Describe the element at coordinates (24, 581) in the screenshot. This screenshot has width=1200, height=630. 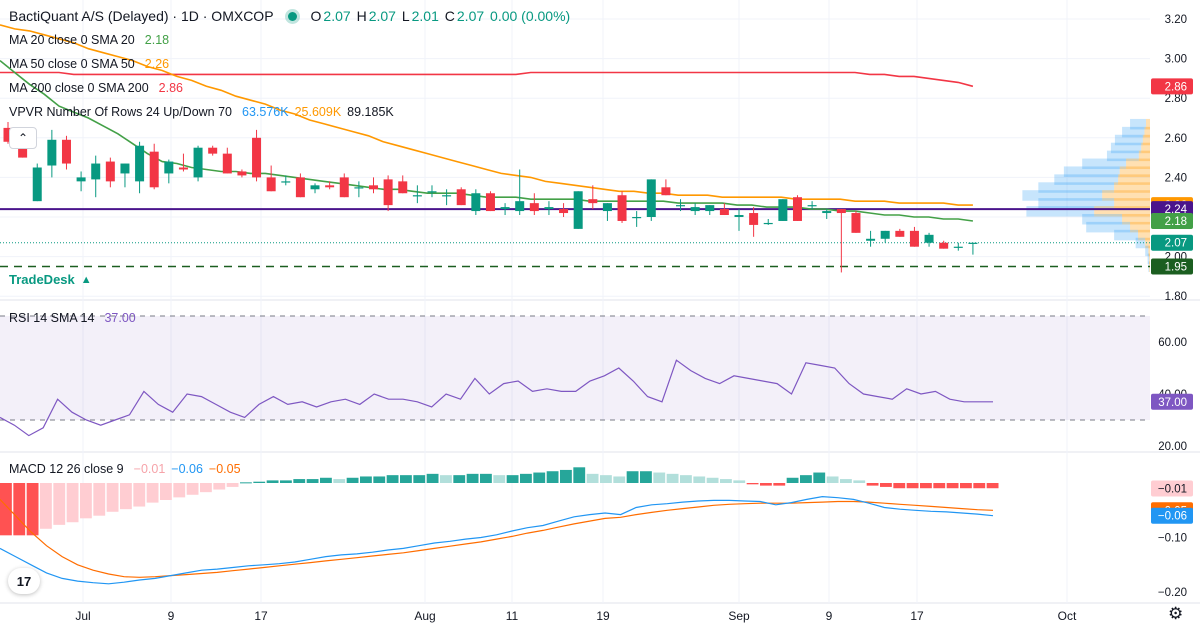
I see `tradingview-logo-icon: 17` at that location.